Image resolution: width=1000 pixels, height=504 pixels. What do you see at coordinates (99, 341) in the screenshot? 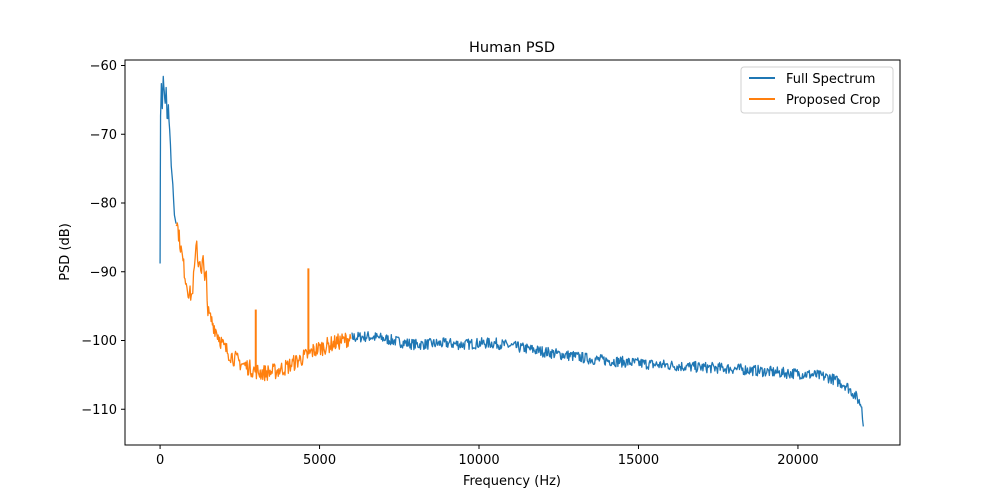
I see `y-tick-label: −100` at bounding box center [99, 341].